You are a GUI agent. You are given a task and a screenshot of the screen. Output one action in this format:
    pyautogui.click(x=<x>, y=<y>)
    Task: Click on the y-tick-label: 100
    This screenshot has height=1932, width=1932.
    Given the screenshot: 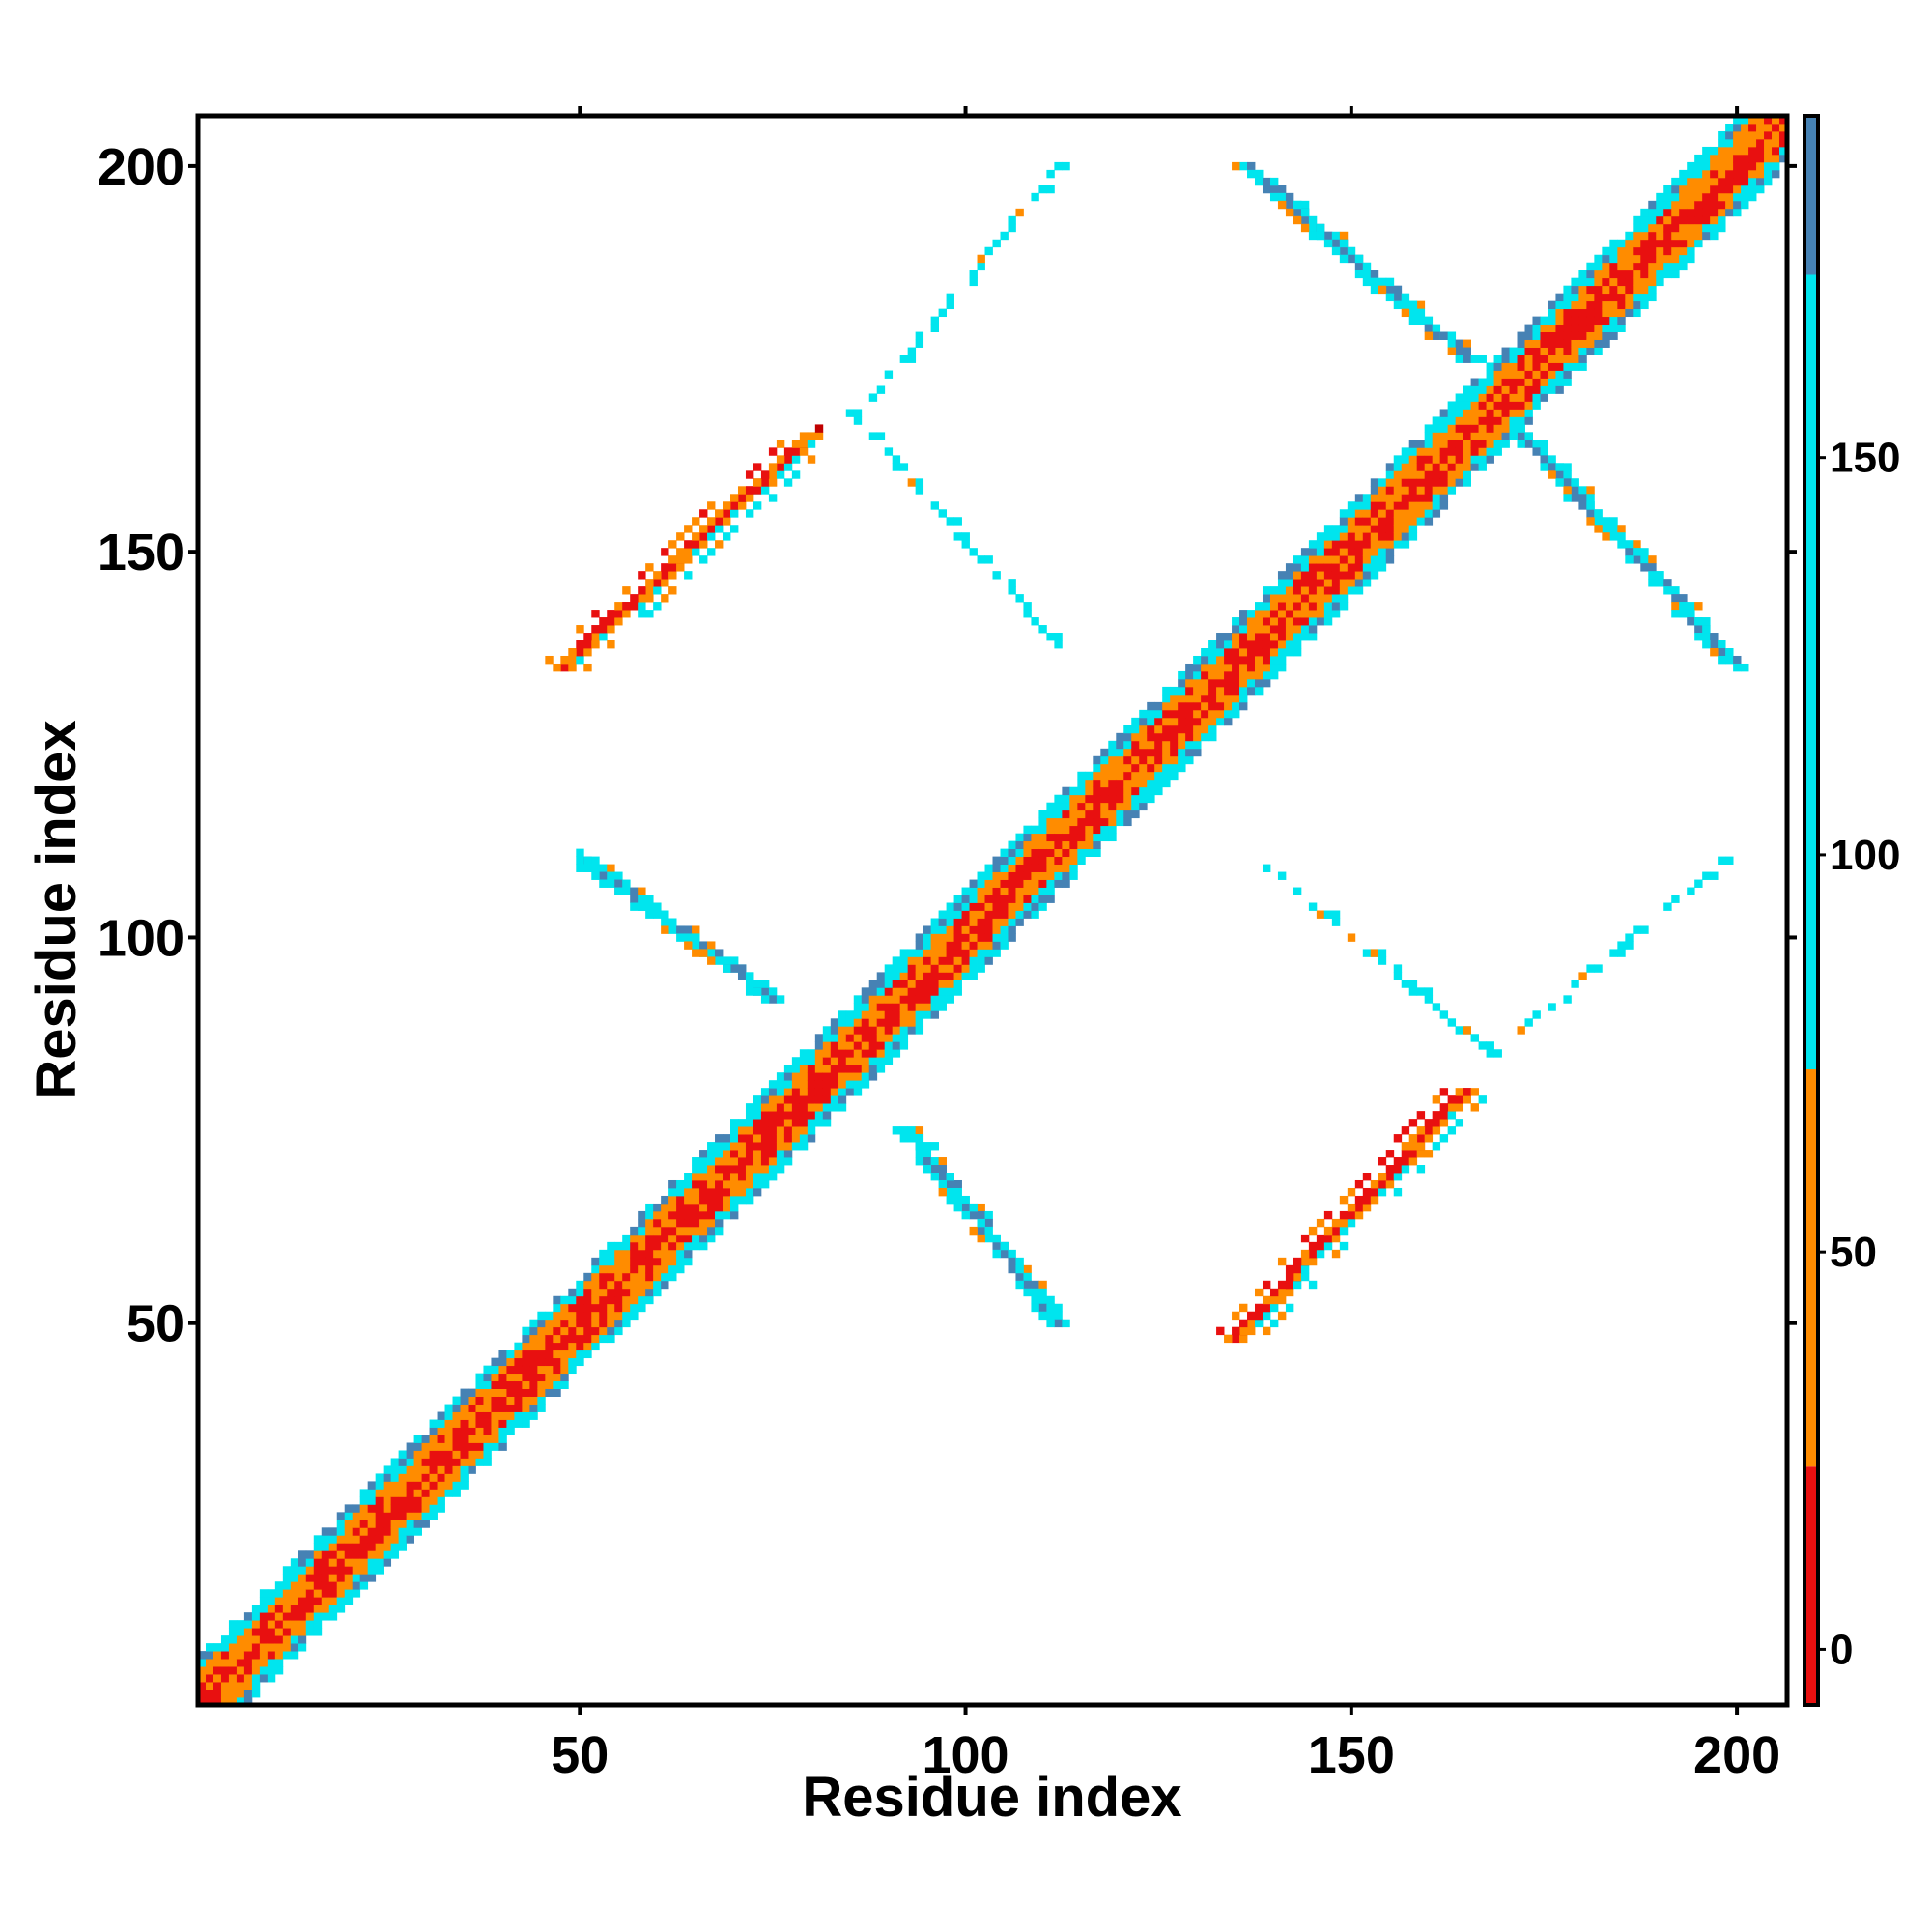 What is the action you would take?
    pyautogui.click(x=141, y=938)
    